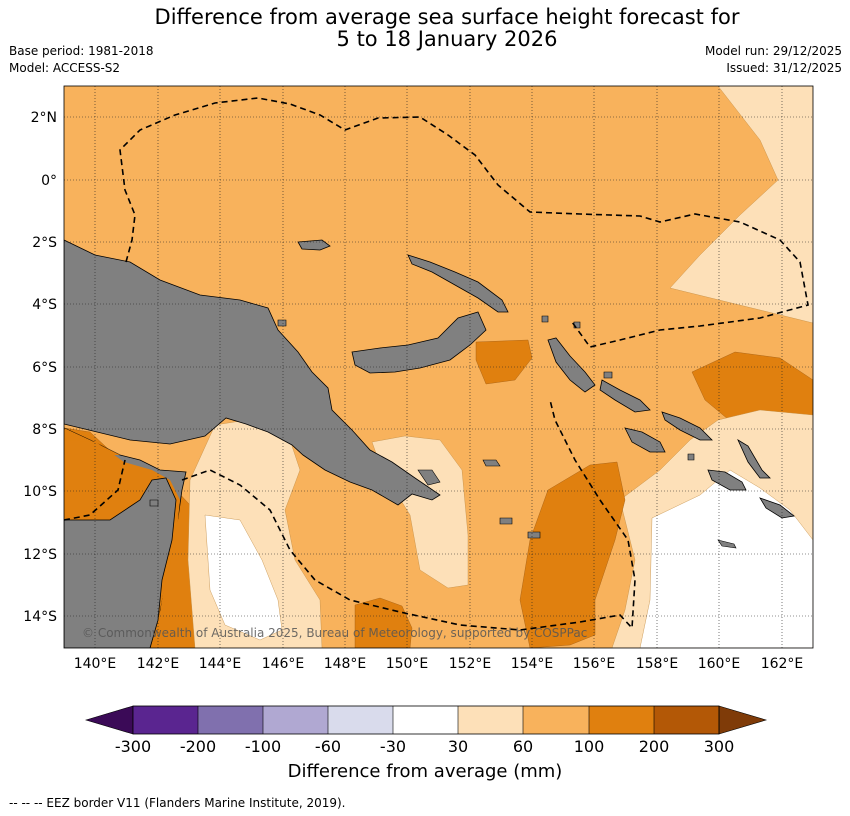 The width and height of the screenshot is (850, 816). I want to click on lat-label: 2°N, so click(44, 118).